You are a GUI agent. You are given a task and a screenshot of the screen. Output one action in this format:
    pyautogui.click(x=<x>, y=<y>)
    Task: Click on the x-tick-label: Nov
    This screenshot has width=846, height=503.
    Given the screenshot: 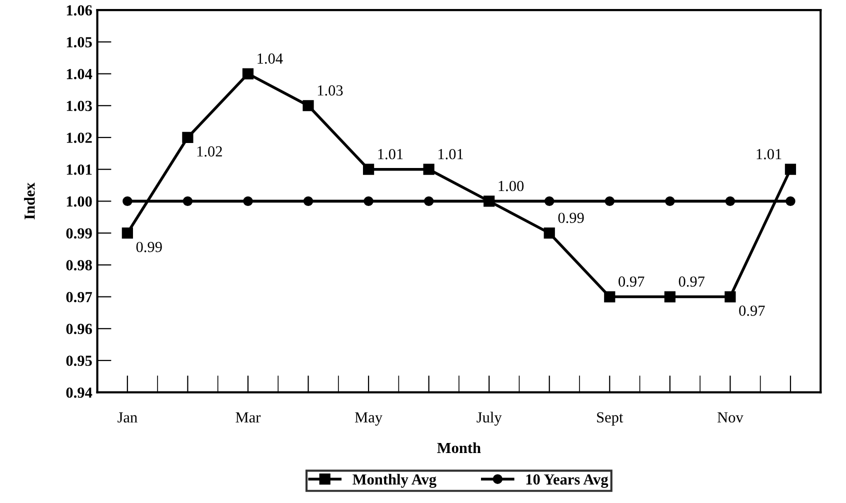 What is the action you would take?
    pyautogui.click(x=730, y=417)
    